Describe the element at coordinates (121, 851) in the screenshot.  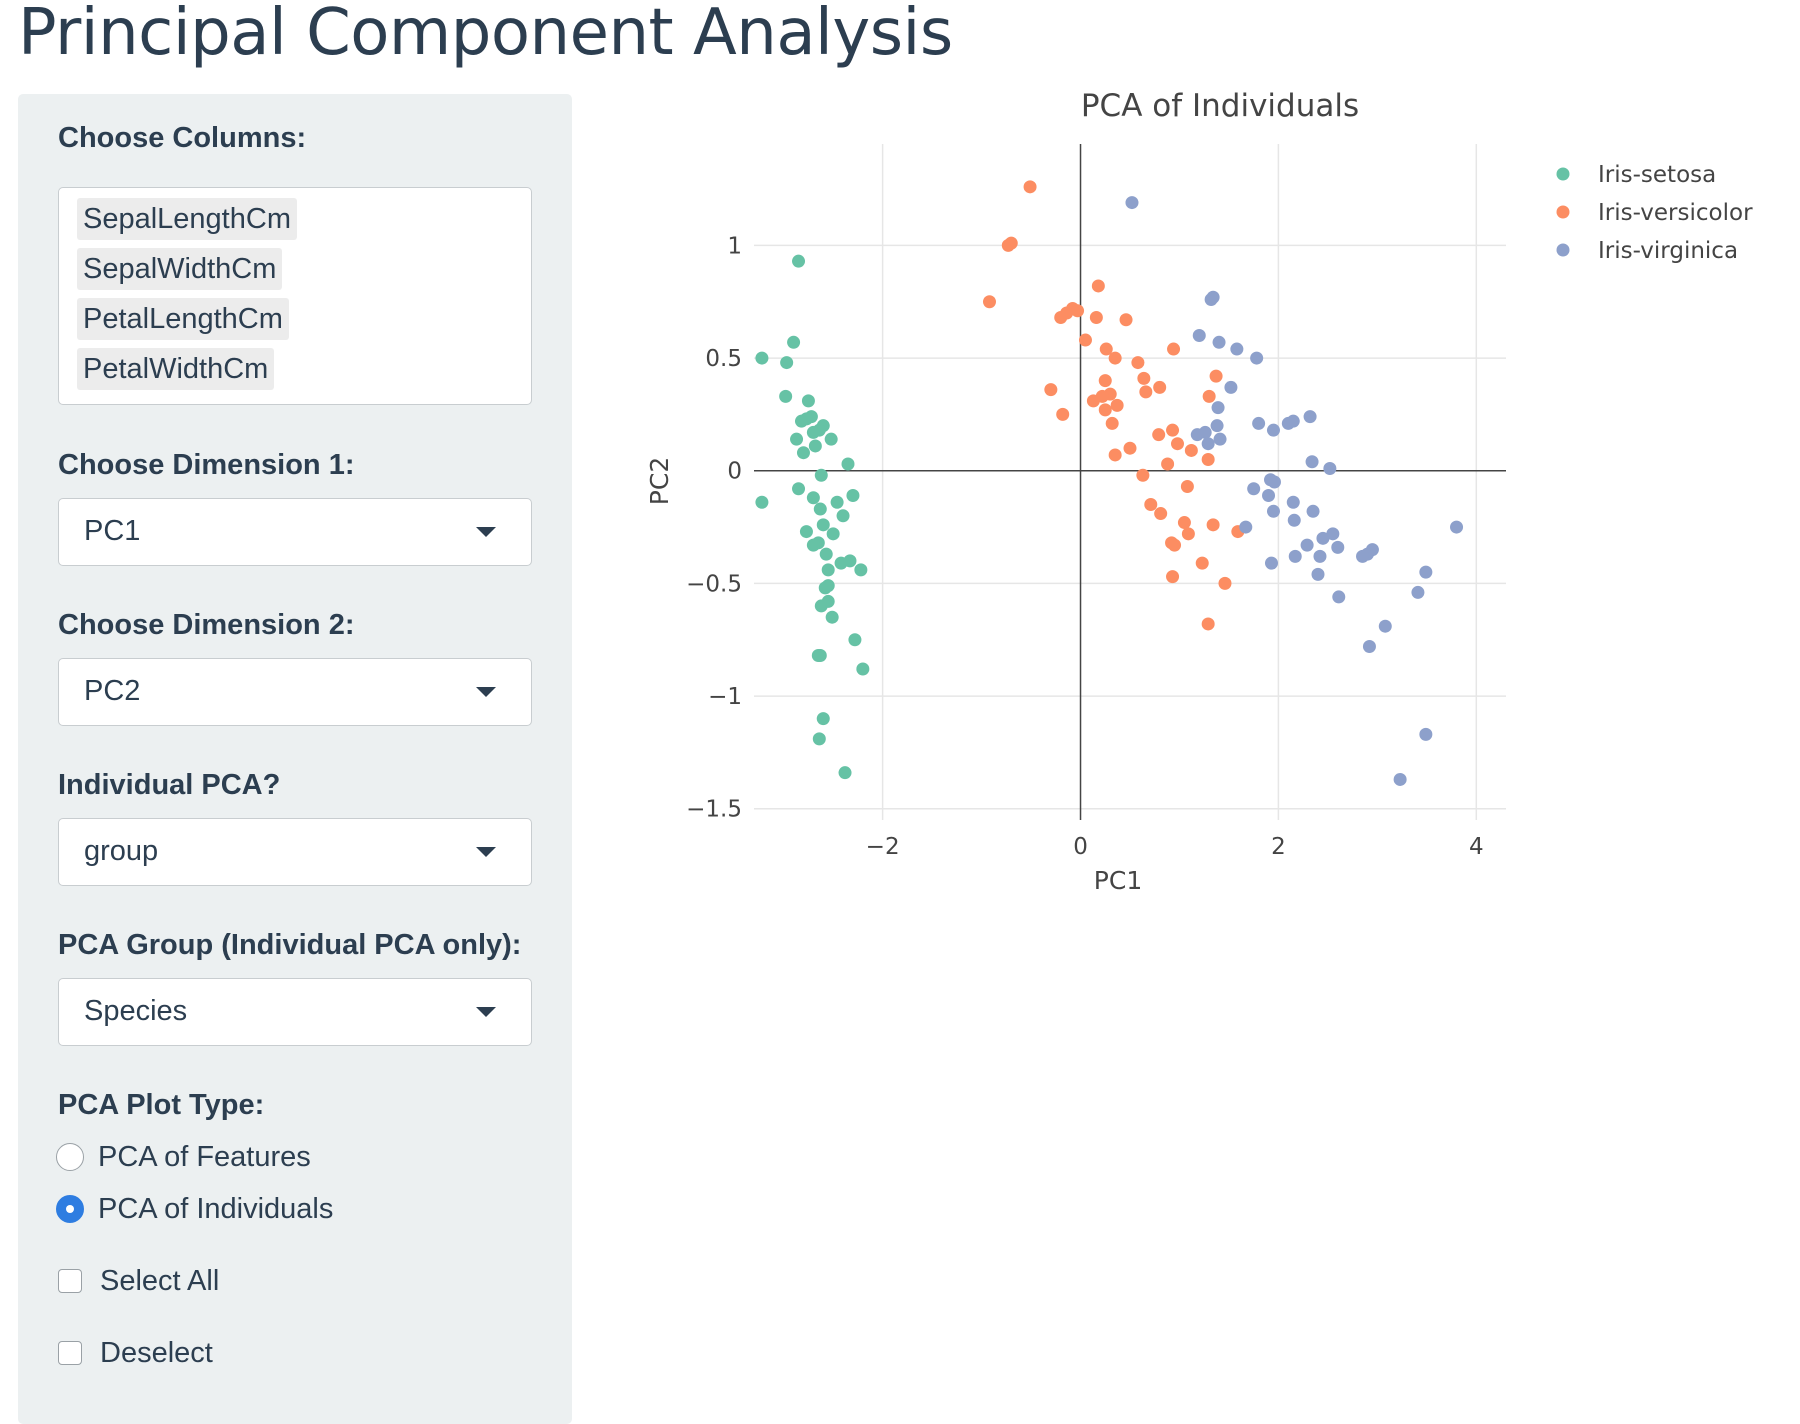
I see `individual-pca-value: group` at that location.